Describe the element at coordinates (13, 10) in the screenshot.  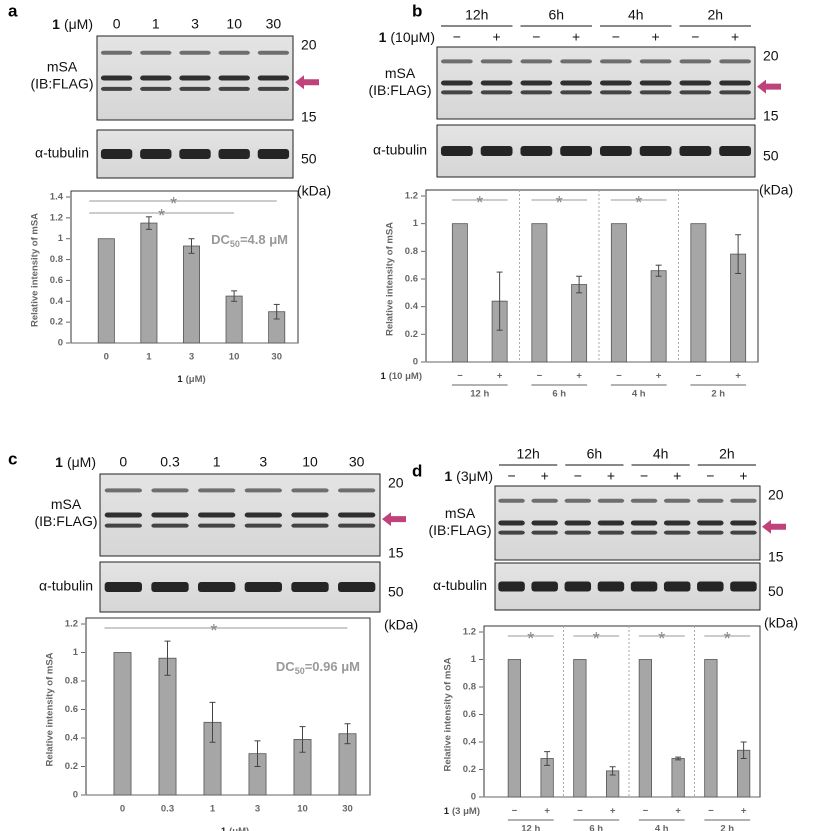
I see `panel-letter: a` at that location.